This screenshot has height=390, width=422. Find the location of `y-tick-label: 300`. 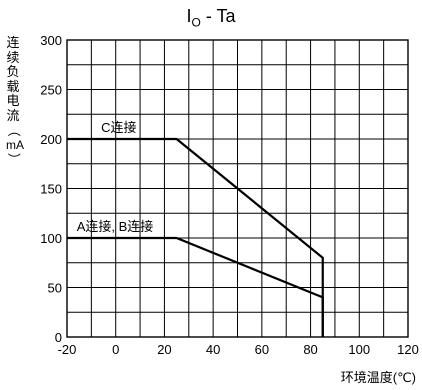

y-tick-label: 300 is located at coordinates (51, 40).